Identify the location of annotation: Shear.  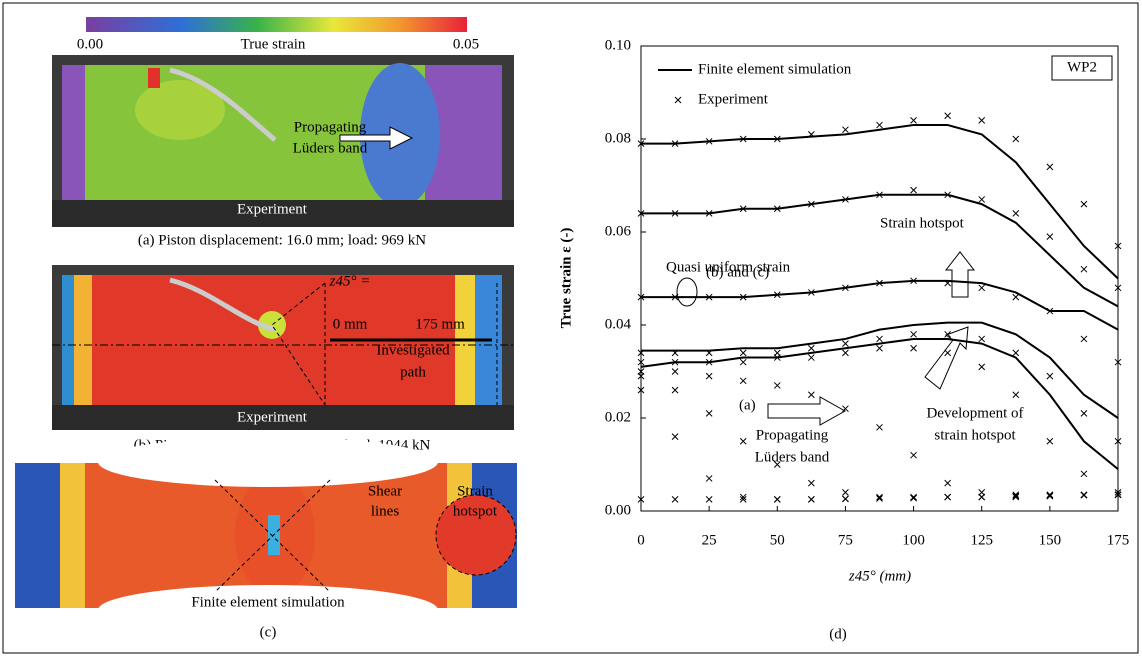
(385, 491).